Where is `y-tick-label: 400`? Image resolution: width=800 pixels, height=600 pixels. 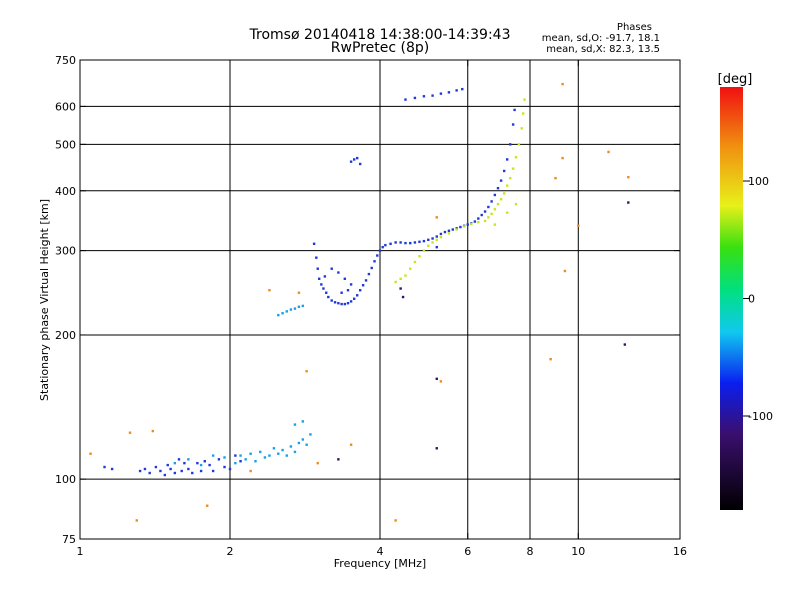 y-tick-label: 400 is located at coordinates (65, 191).